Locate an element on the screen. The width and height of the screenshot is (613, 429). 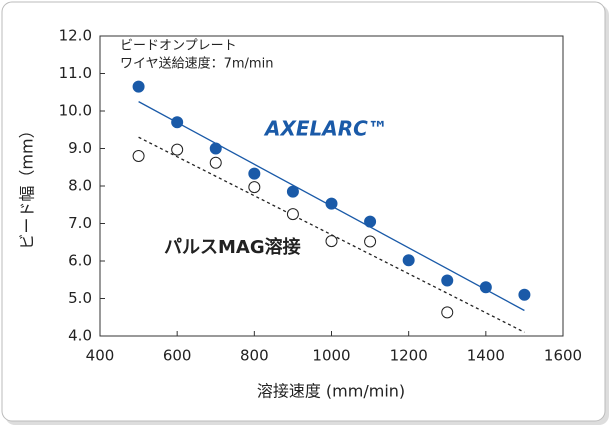
y-tick-label: 4.0 is located at coordinates (80, 336).